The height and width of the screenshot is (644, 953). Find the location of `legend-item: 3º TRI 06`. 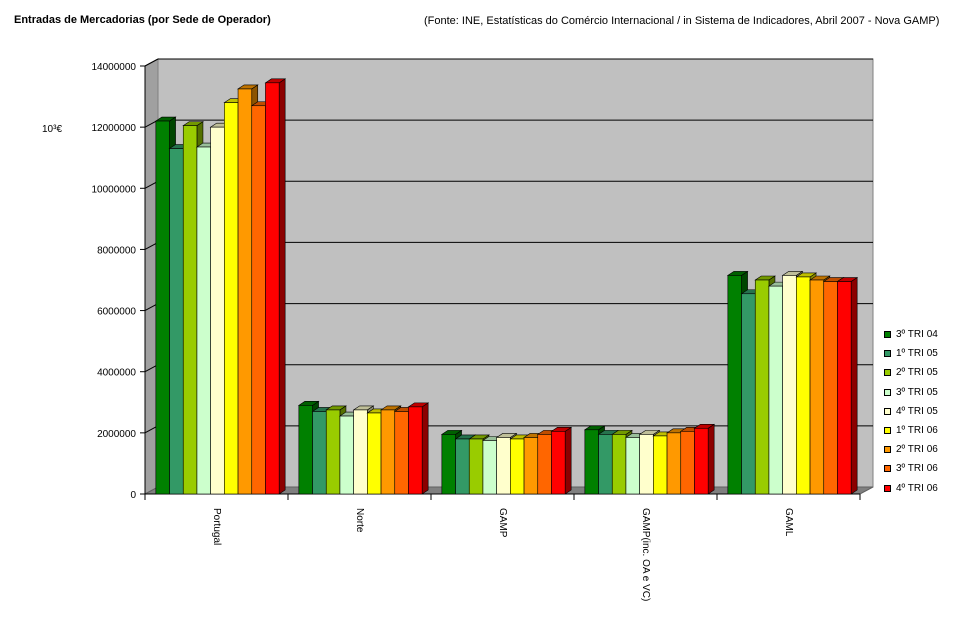

legend-item: 3º TRI 06 is located at coordinates (911, 468).